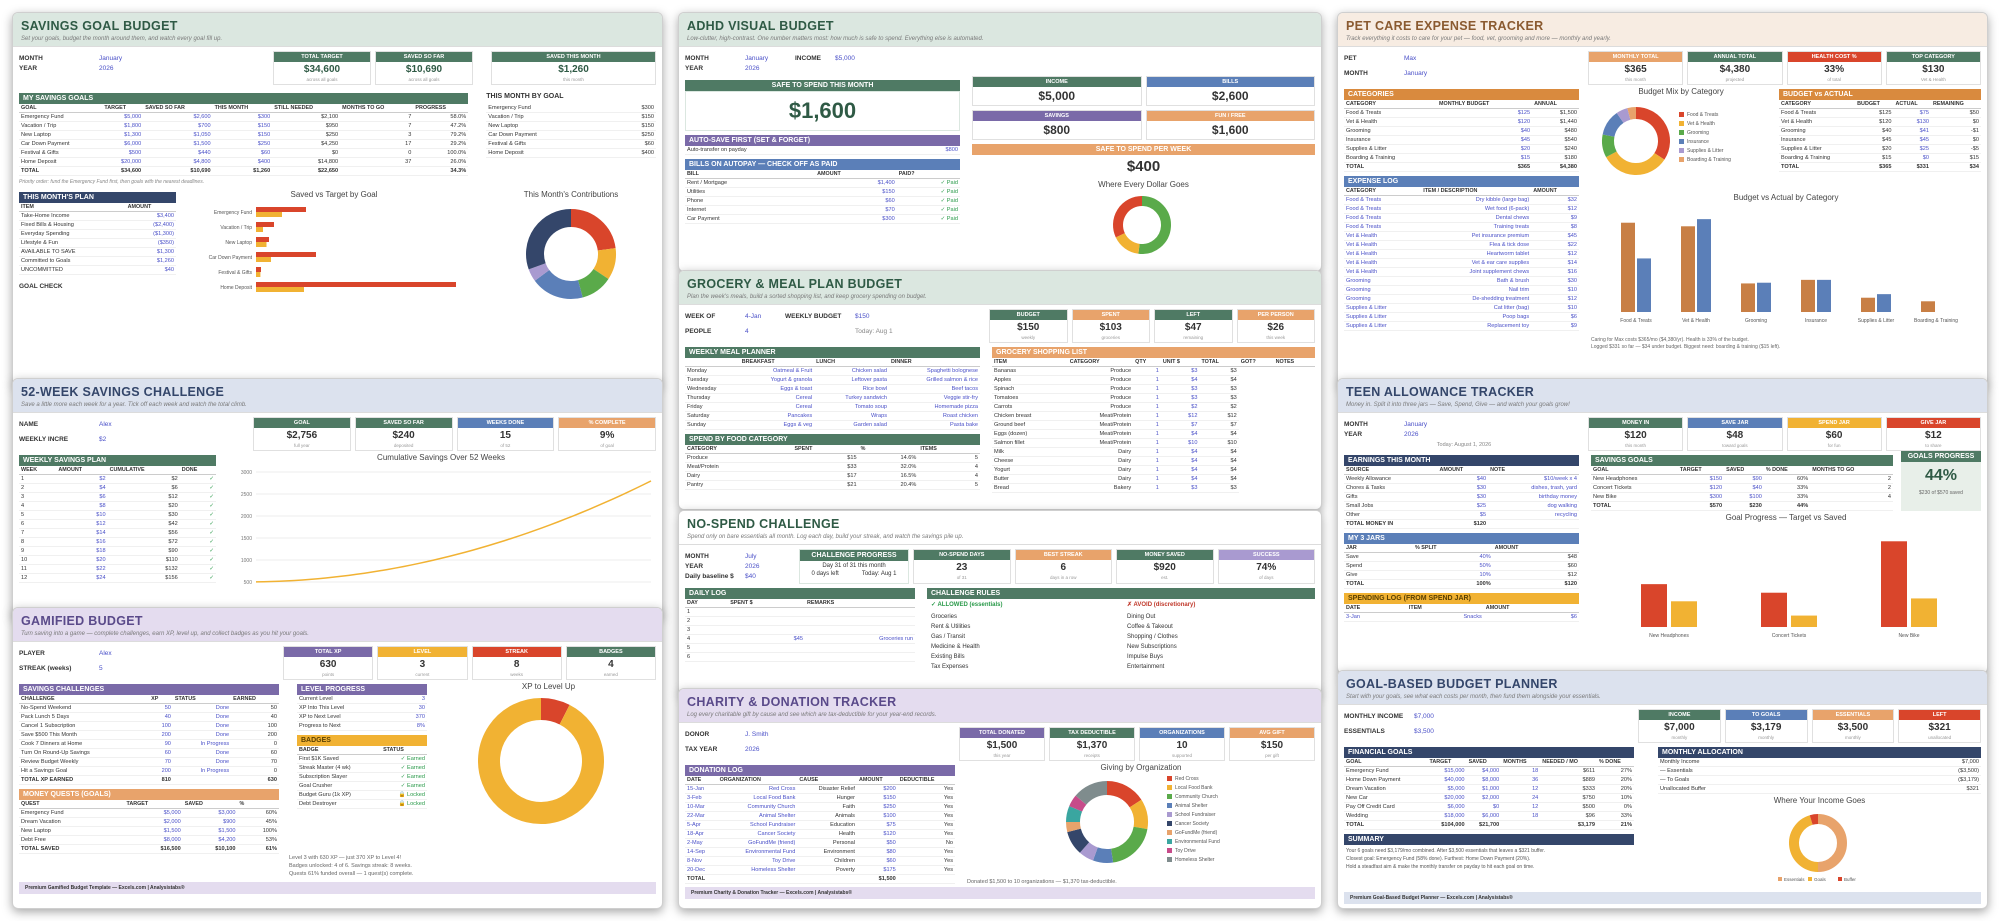  I want to click on cell: Cereal, so click(777, 398).